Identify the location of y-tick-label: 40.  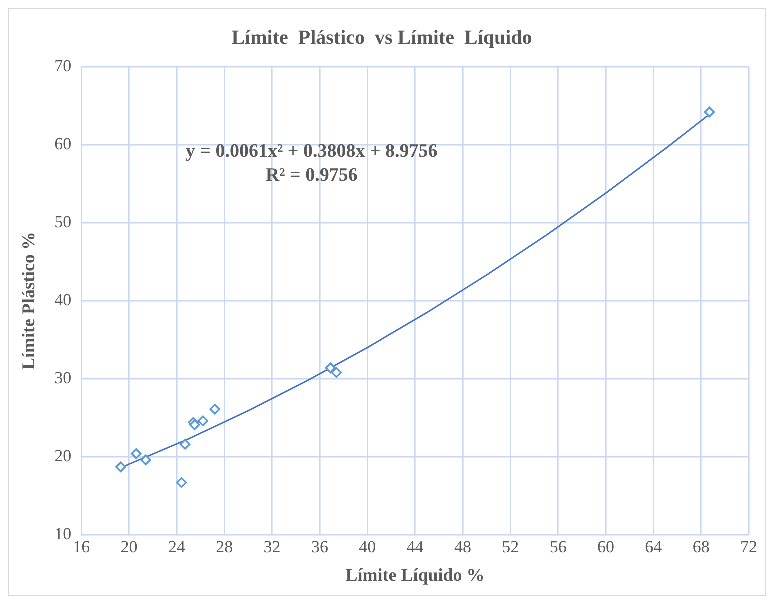
(63, 300).